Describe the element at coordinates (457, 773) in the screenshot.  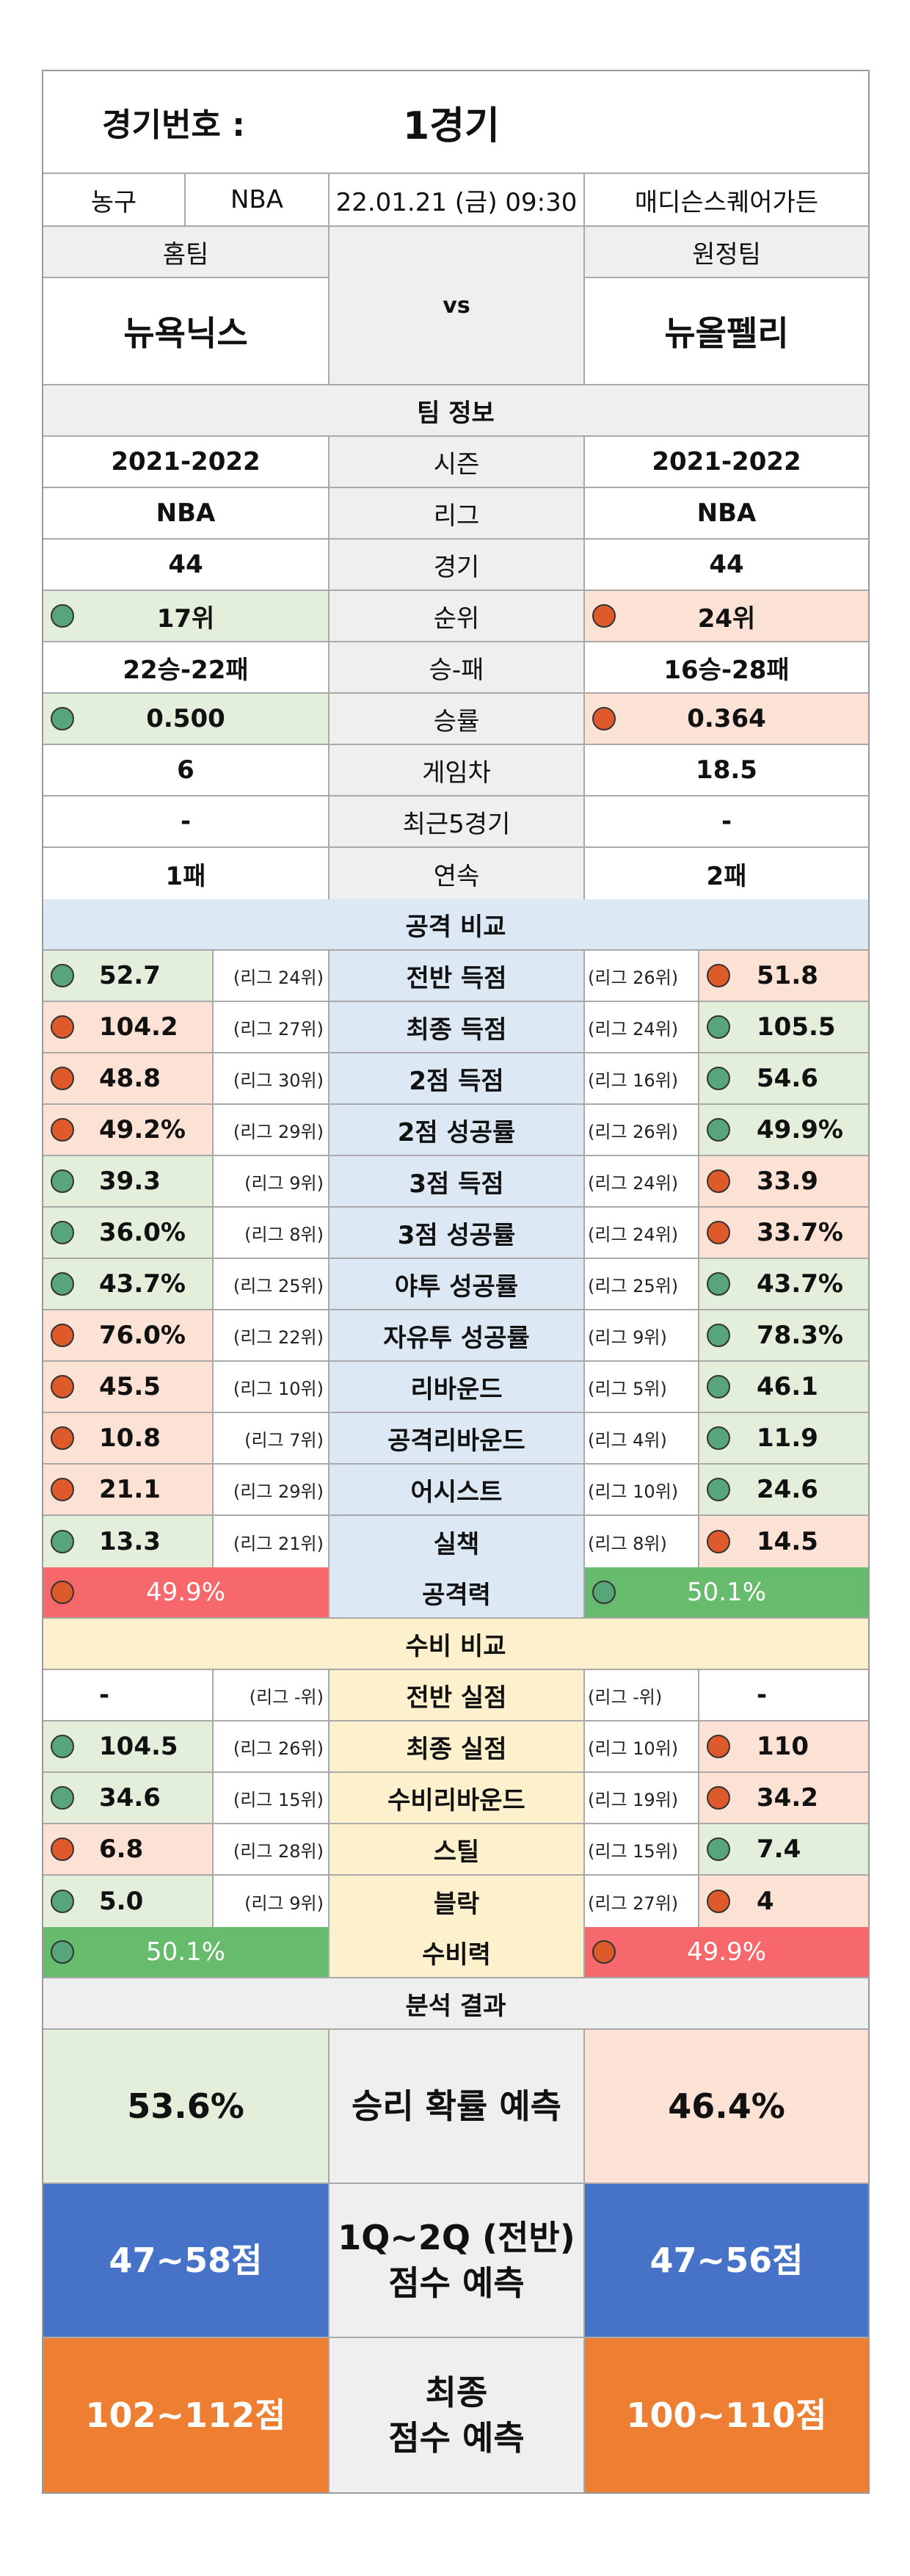
I see `team-info-label-text: 게임차` at that location.